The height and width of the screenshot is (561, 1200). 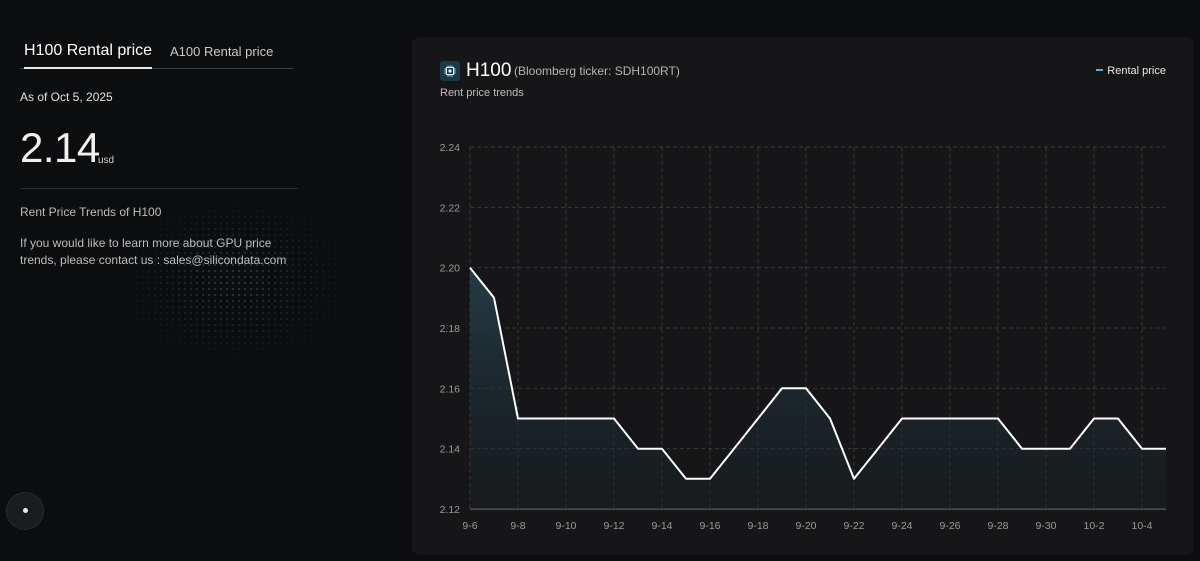 I want to click on current-price: 2.14, so click(x=60, y=147).